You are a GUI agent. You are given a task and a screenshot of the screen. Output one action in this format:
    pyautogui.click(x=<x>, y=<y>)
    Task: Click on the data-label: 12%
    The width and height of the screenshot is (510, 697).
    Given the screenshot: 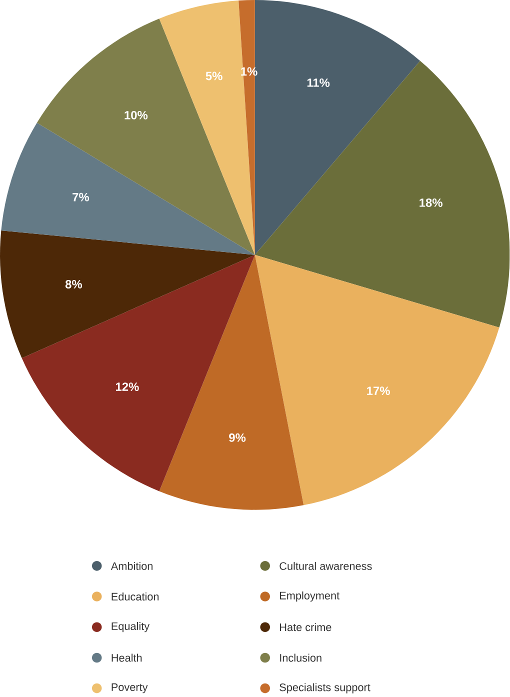 What is the action you would take?
    pyautogui.click(x=127, y=386)
    